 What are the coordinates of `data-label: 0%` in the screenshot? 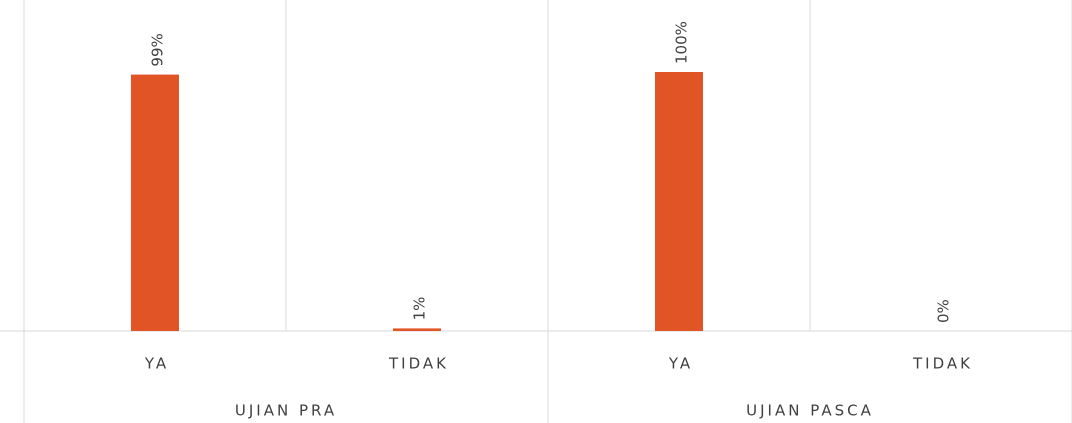 It's located at (944, 311).